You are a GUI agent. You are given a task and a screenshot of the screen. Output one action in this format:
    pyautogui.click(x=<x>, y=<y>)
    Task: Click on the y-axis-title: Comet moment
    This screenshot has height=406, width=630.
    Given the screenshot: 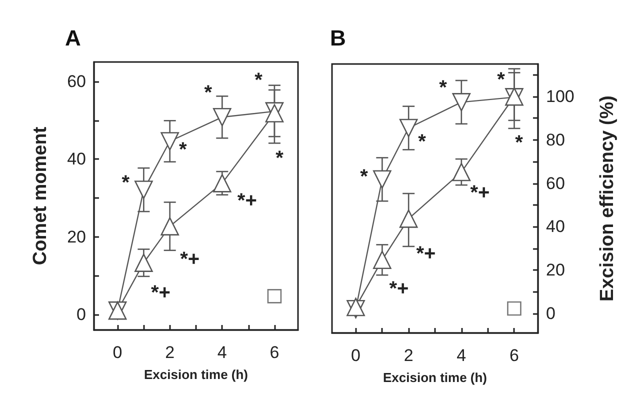 What is the action you would take?
    pyautogui.click(x=40, y=196)
    